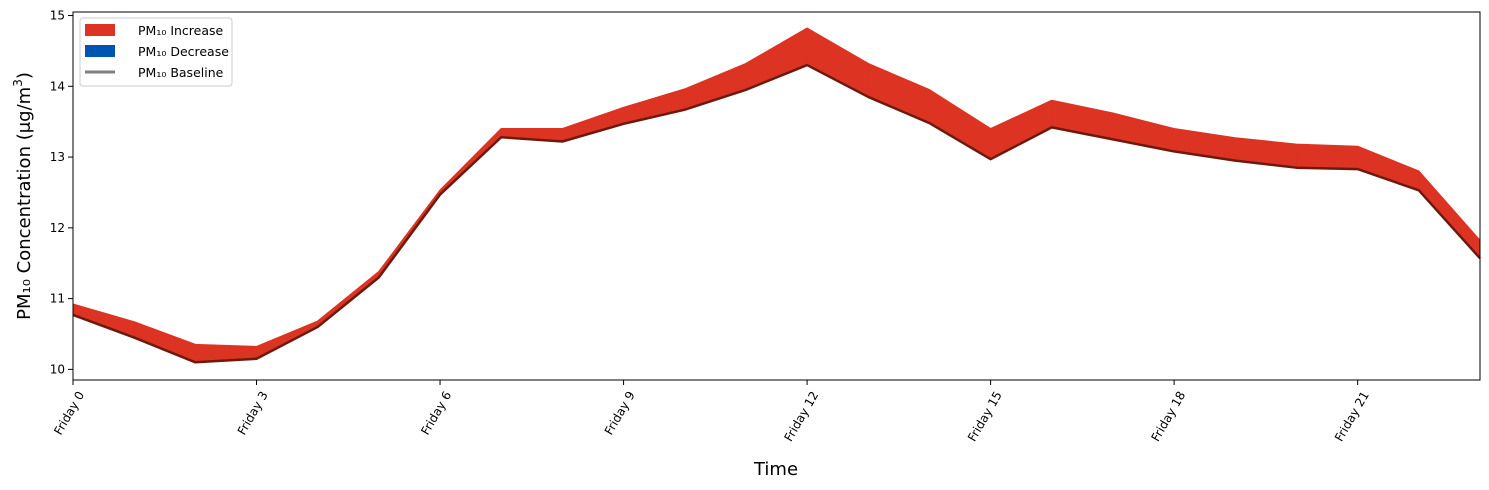  I want to click on y-tick-label: 11, so click(57, 299).